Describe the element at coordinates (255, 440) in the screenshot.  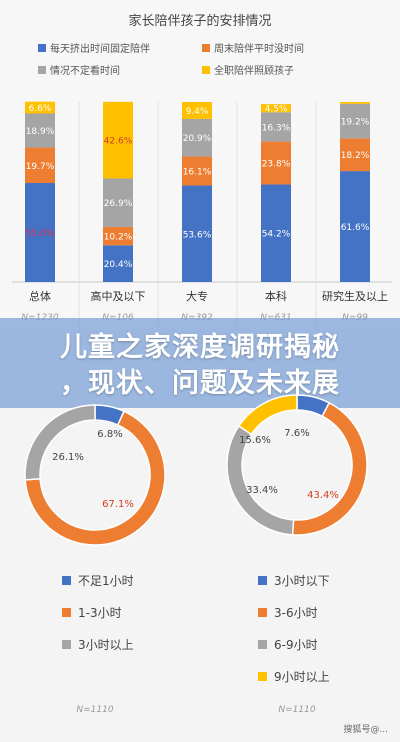
I see `donut-slice-label: 15.6%` at that location.